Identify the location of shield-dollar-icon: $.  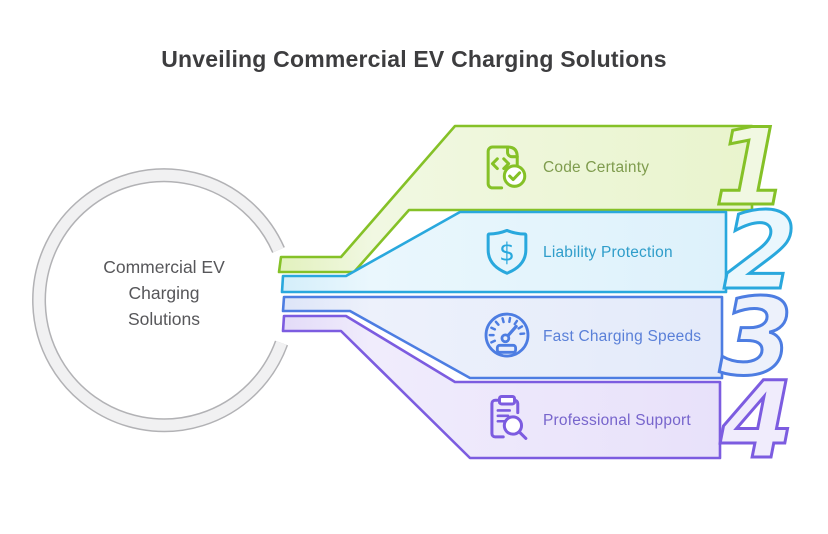
(507, 252).